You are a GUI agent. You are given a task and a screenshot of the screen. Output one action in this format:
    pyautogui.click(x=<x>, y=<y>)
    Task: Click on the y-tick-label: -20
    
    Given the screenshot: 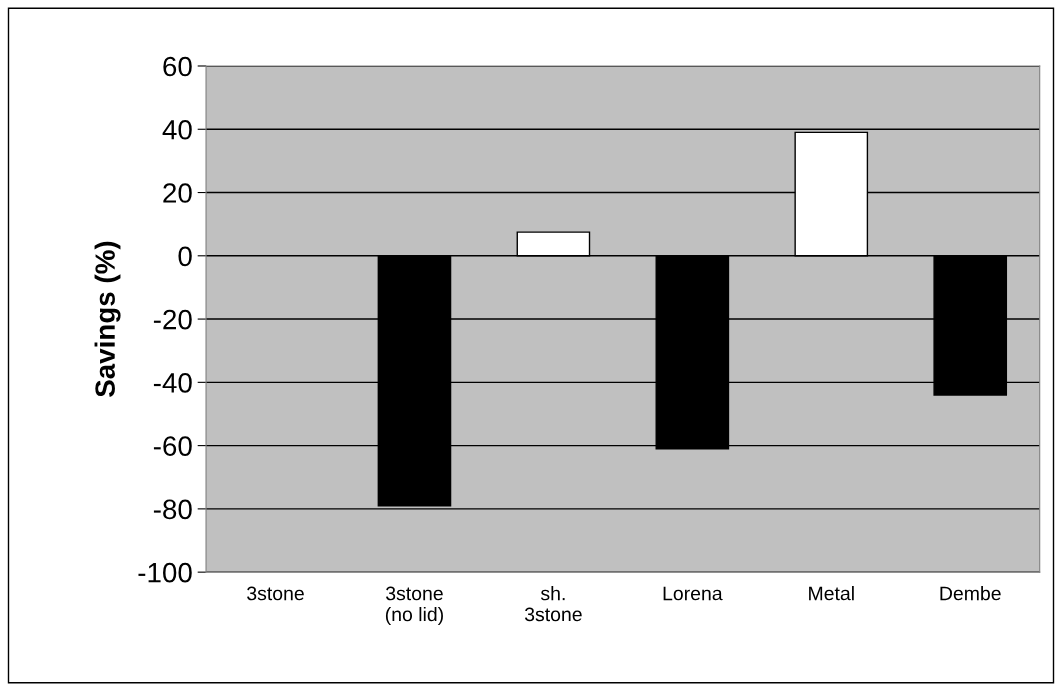 What is the action you would take?
    pyautogui.click(x=172, y=319)
    